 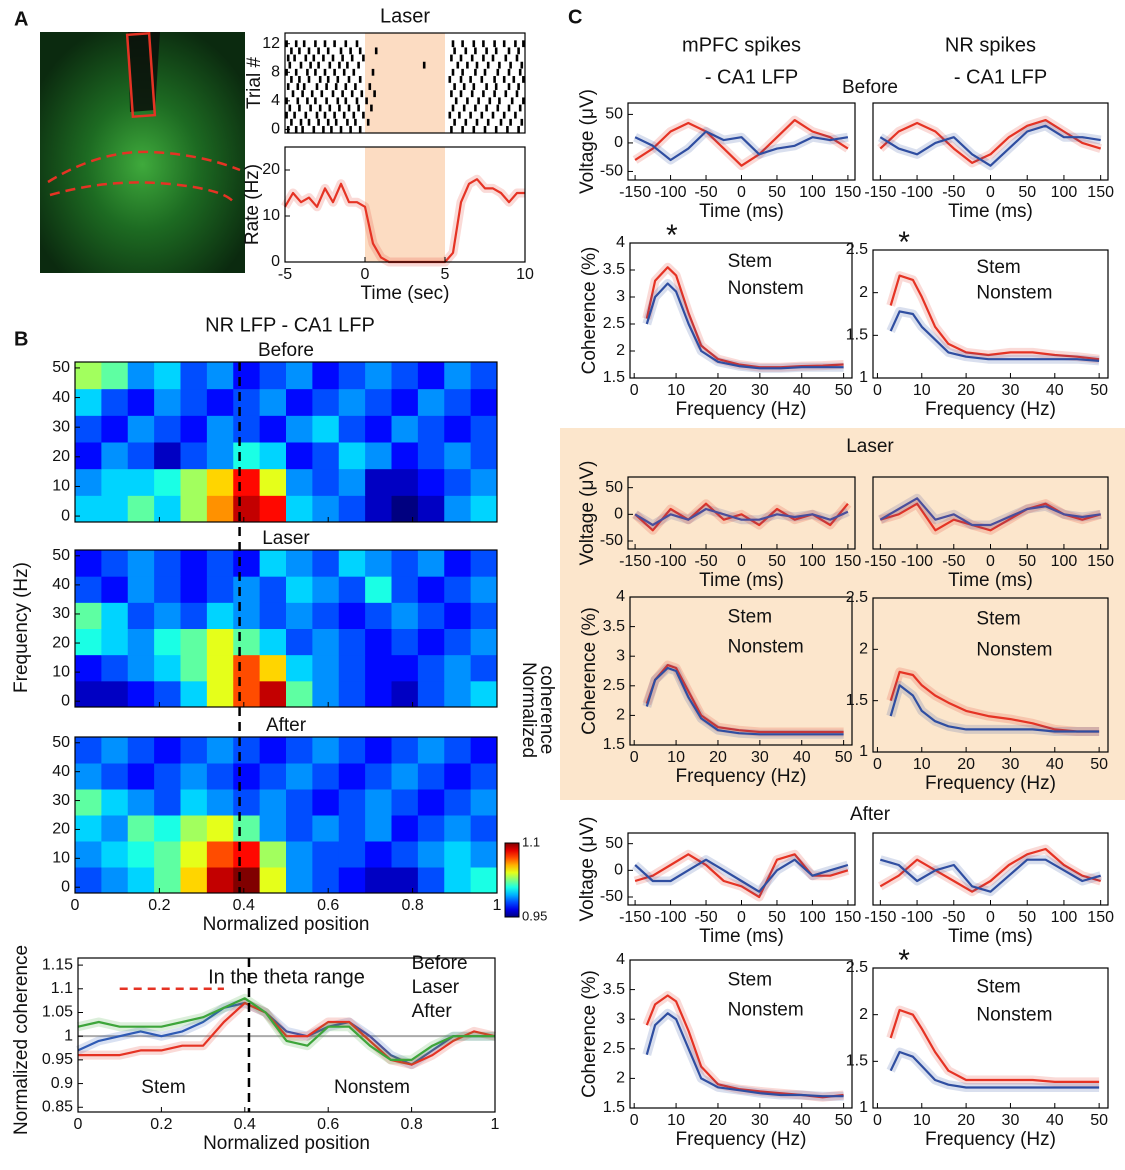 I want to click on histology-image, so click(x=142, y=152).